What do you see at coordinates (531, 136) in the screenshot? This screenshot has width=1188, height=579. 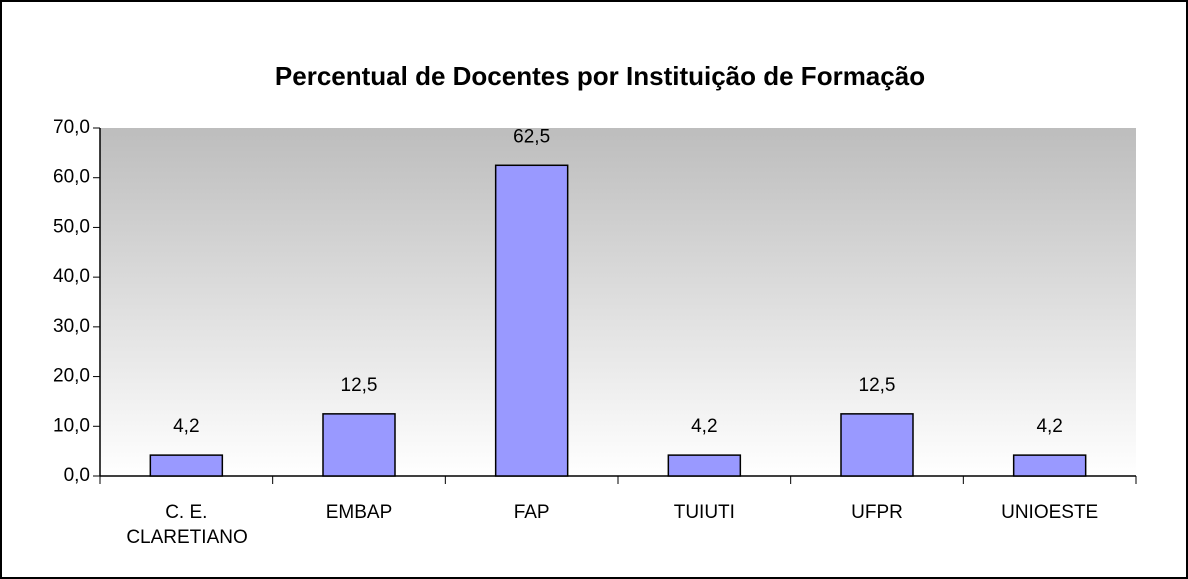 I see `value-label: 62,5` at bounding box center [531, 136].